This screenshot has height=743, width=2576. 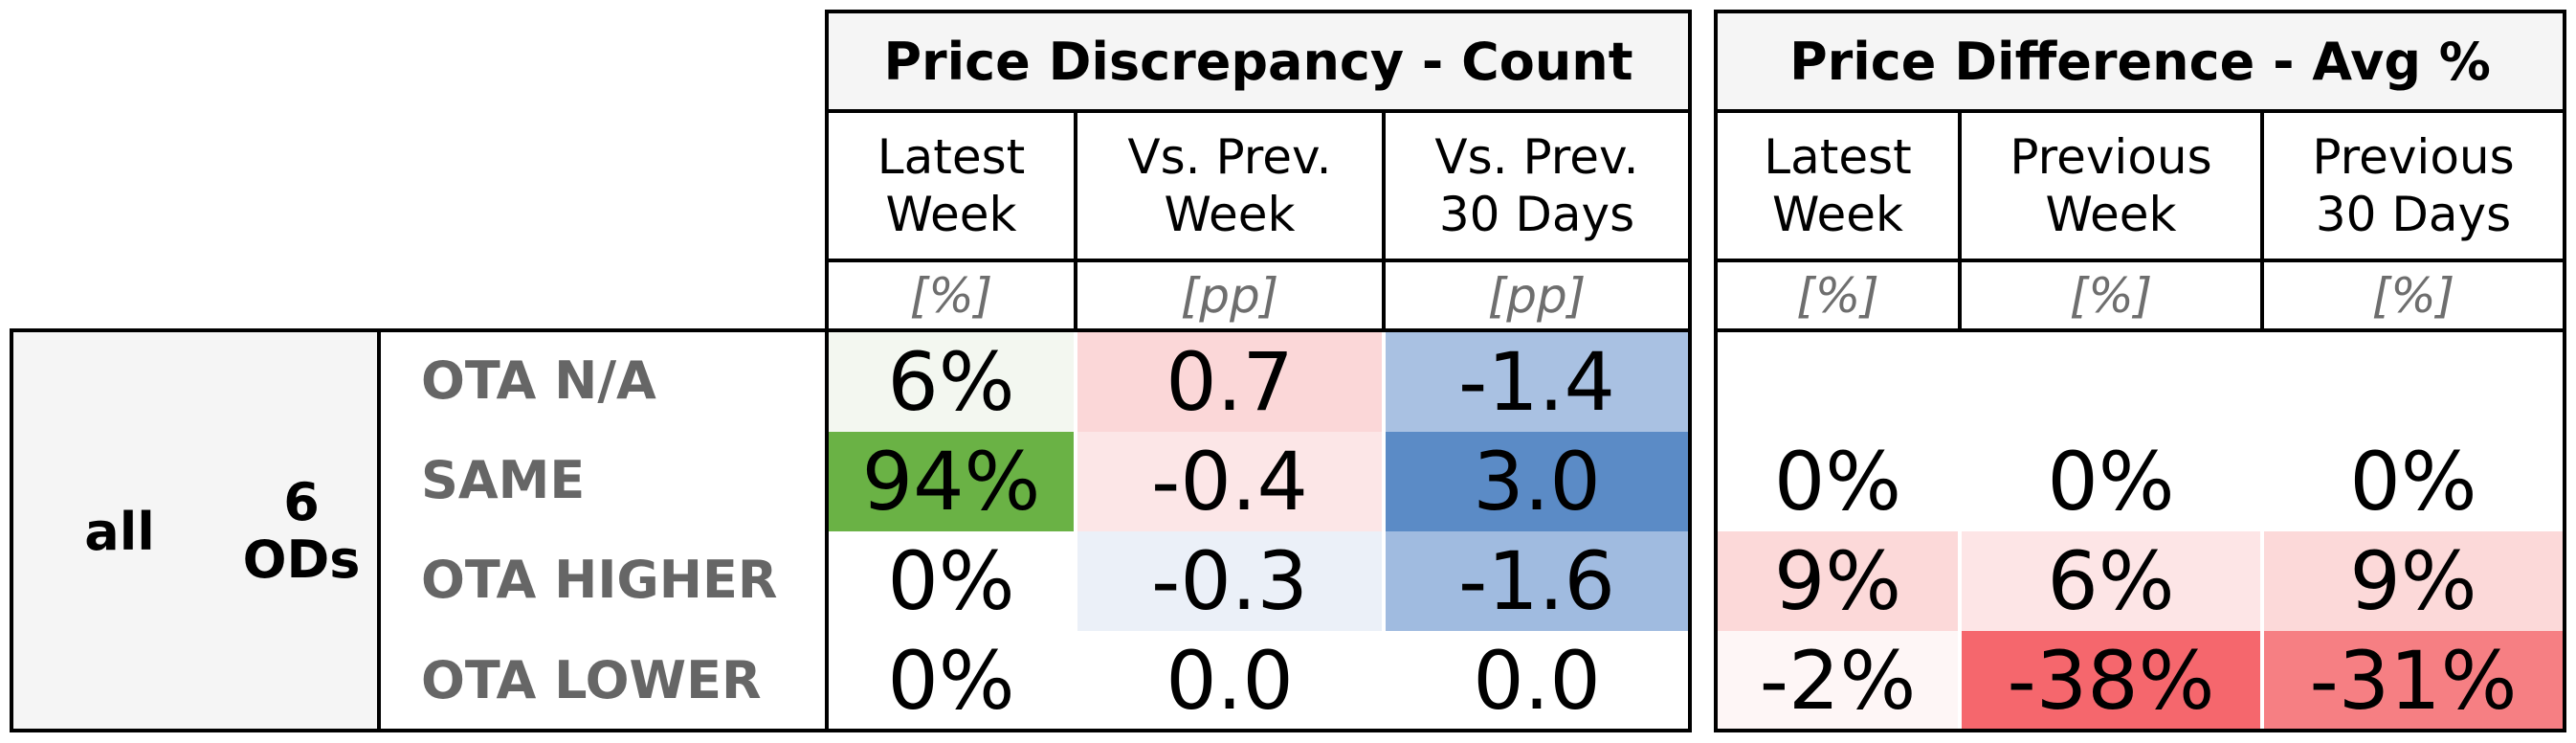 What do you see at coordinates (599, 579) in the screenshot?
I see `row-label-ota-higher: OTA HIGHER` at bounding box center [599, 579].